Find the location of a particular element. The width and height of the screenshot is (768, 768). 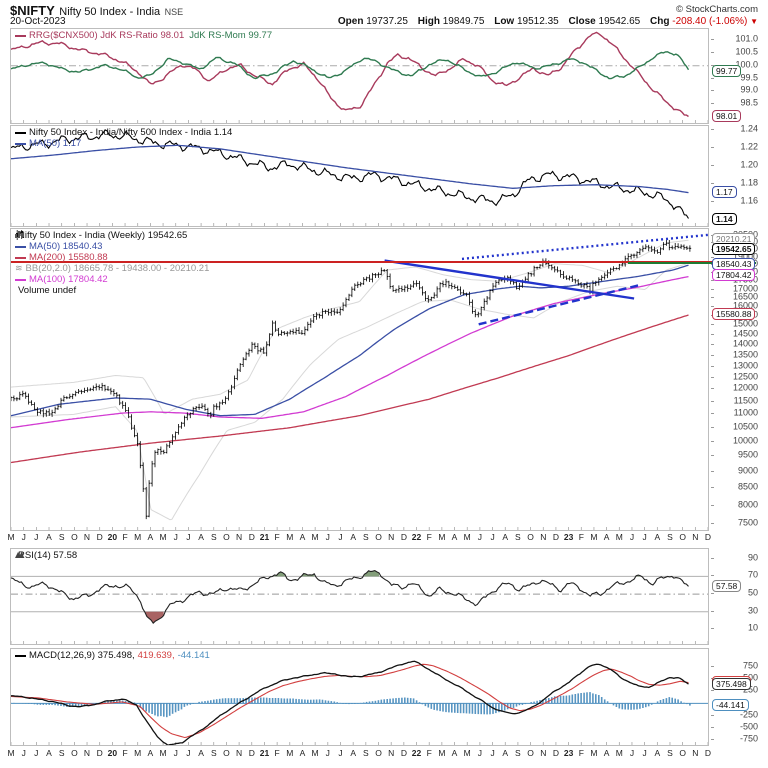

ma100-line-icon is located at coordinates (20, 279).